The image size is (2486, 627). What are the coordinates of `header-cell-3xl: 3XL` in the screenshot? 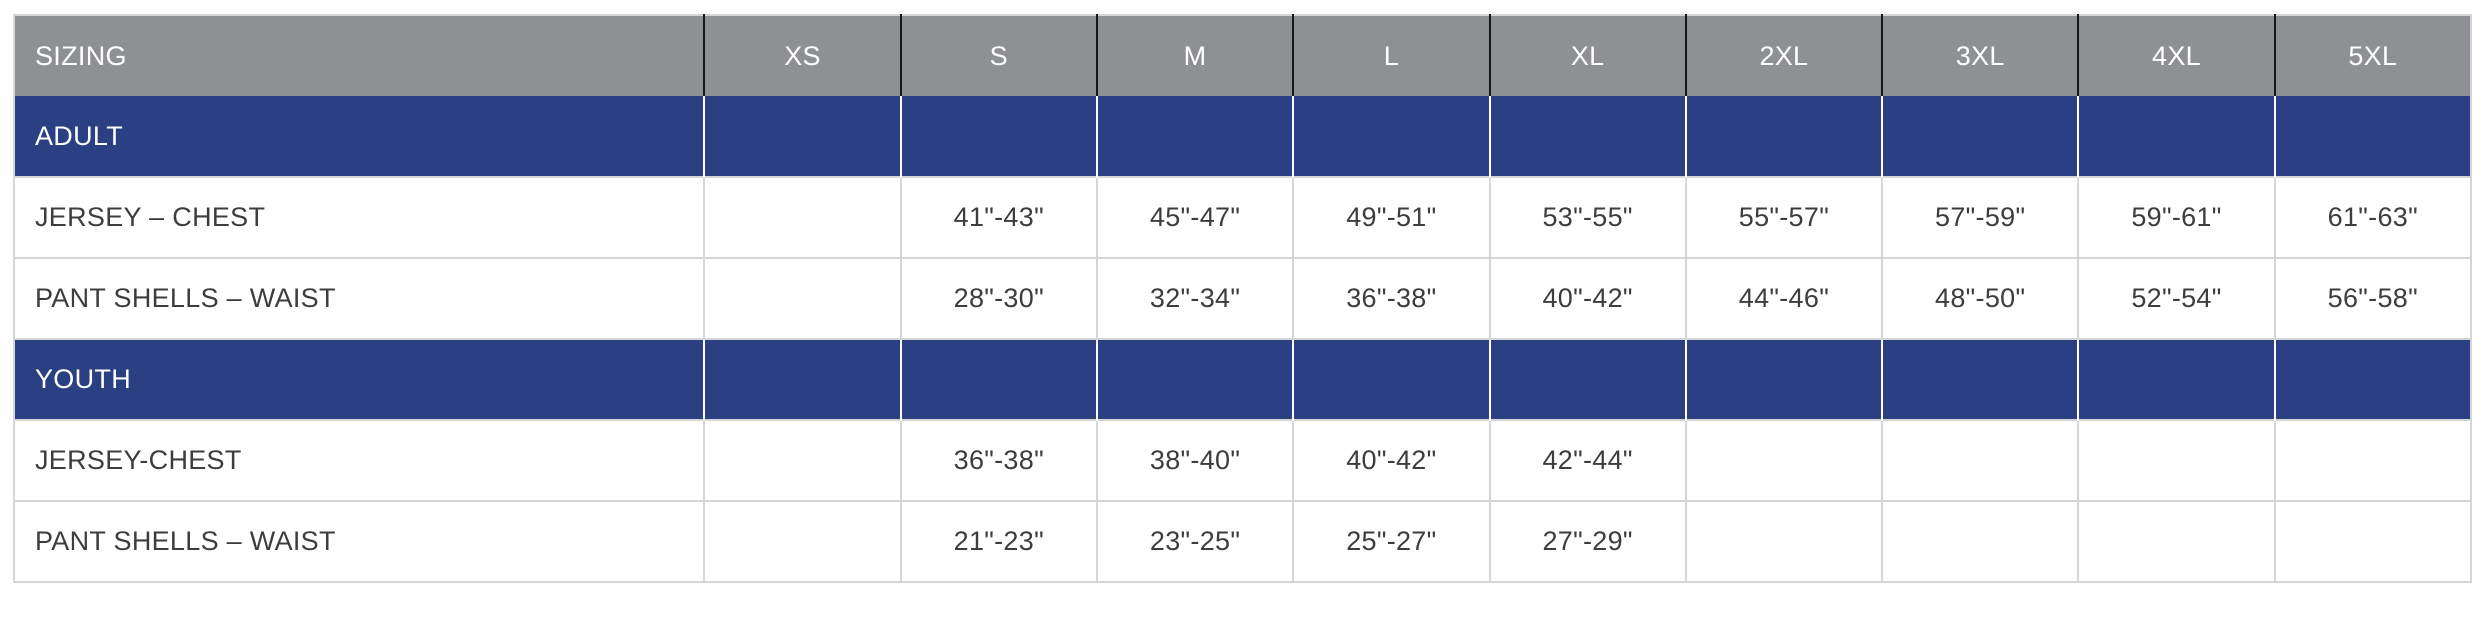 It's located at (1980, 55).